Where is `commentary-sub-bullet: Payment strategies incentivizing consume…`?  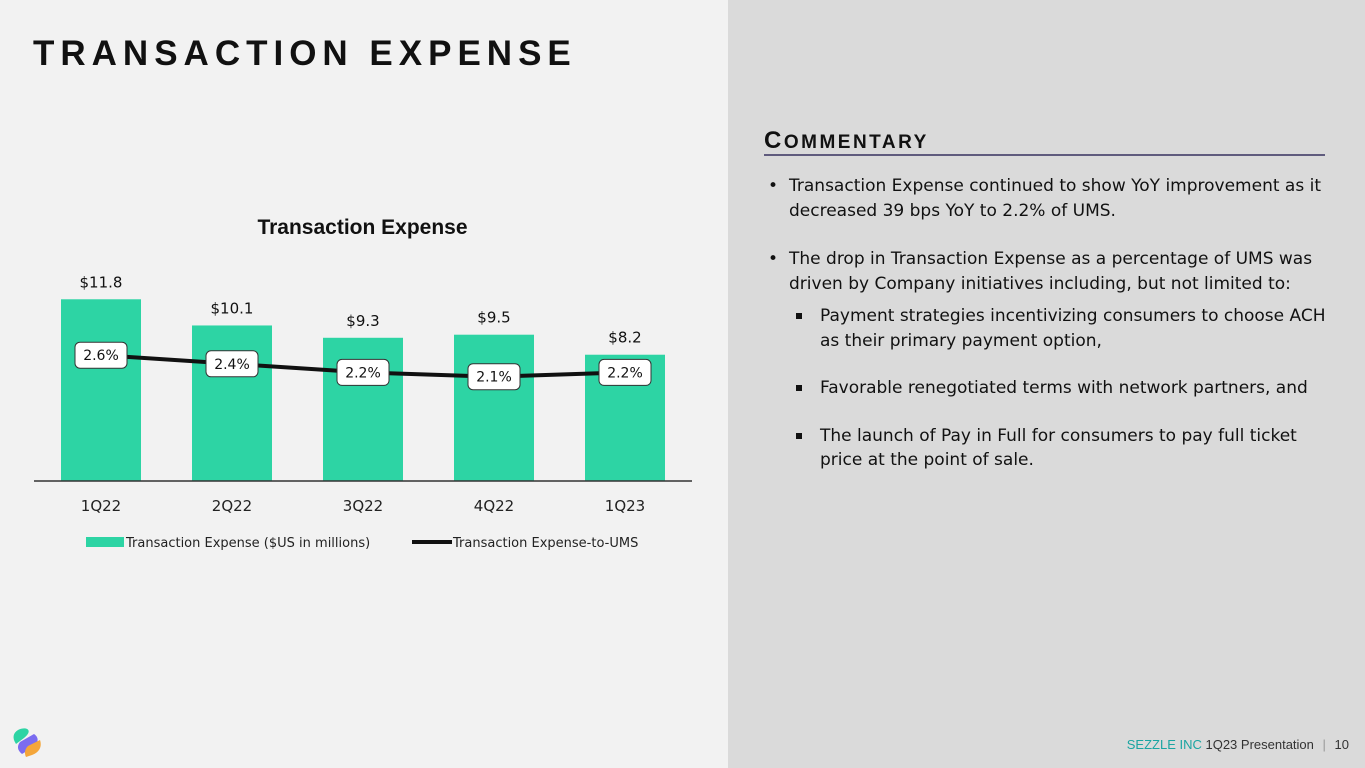 commentary-sub-bullet: Payment strategies incentivizing consume… is located at coordinates (1048, 328).